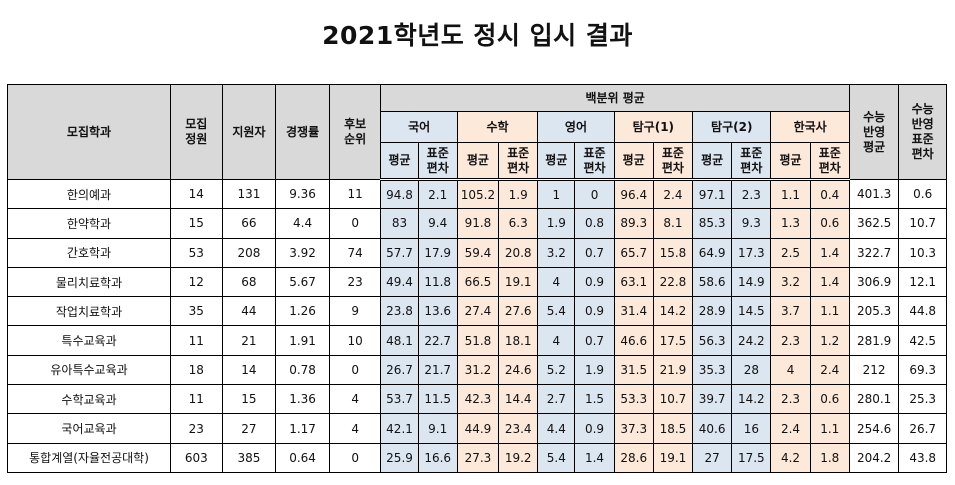  Describe the element at coordinates (673, 428) in the screenshot. I see `sd-cell: 18.5` at that location.